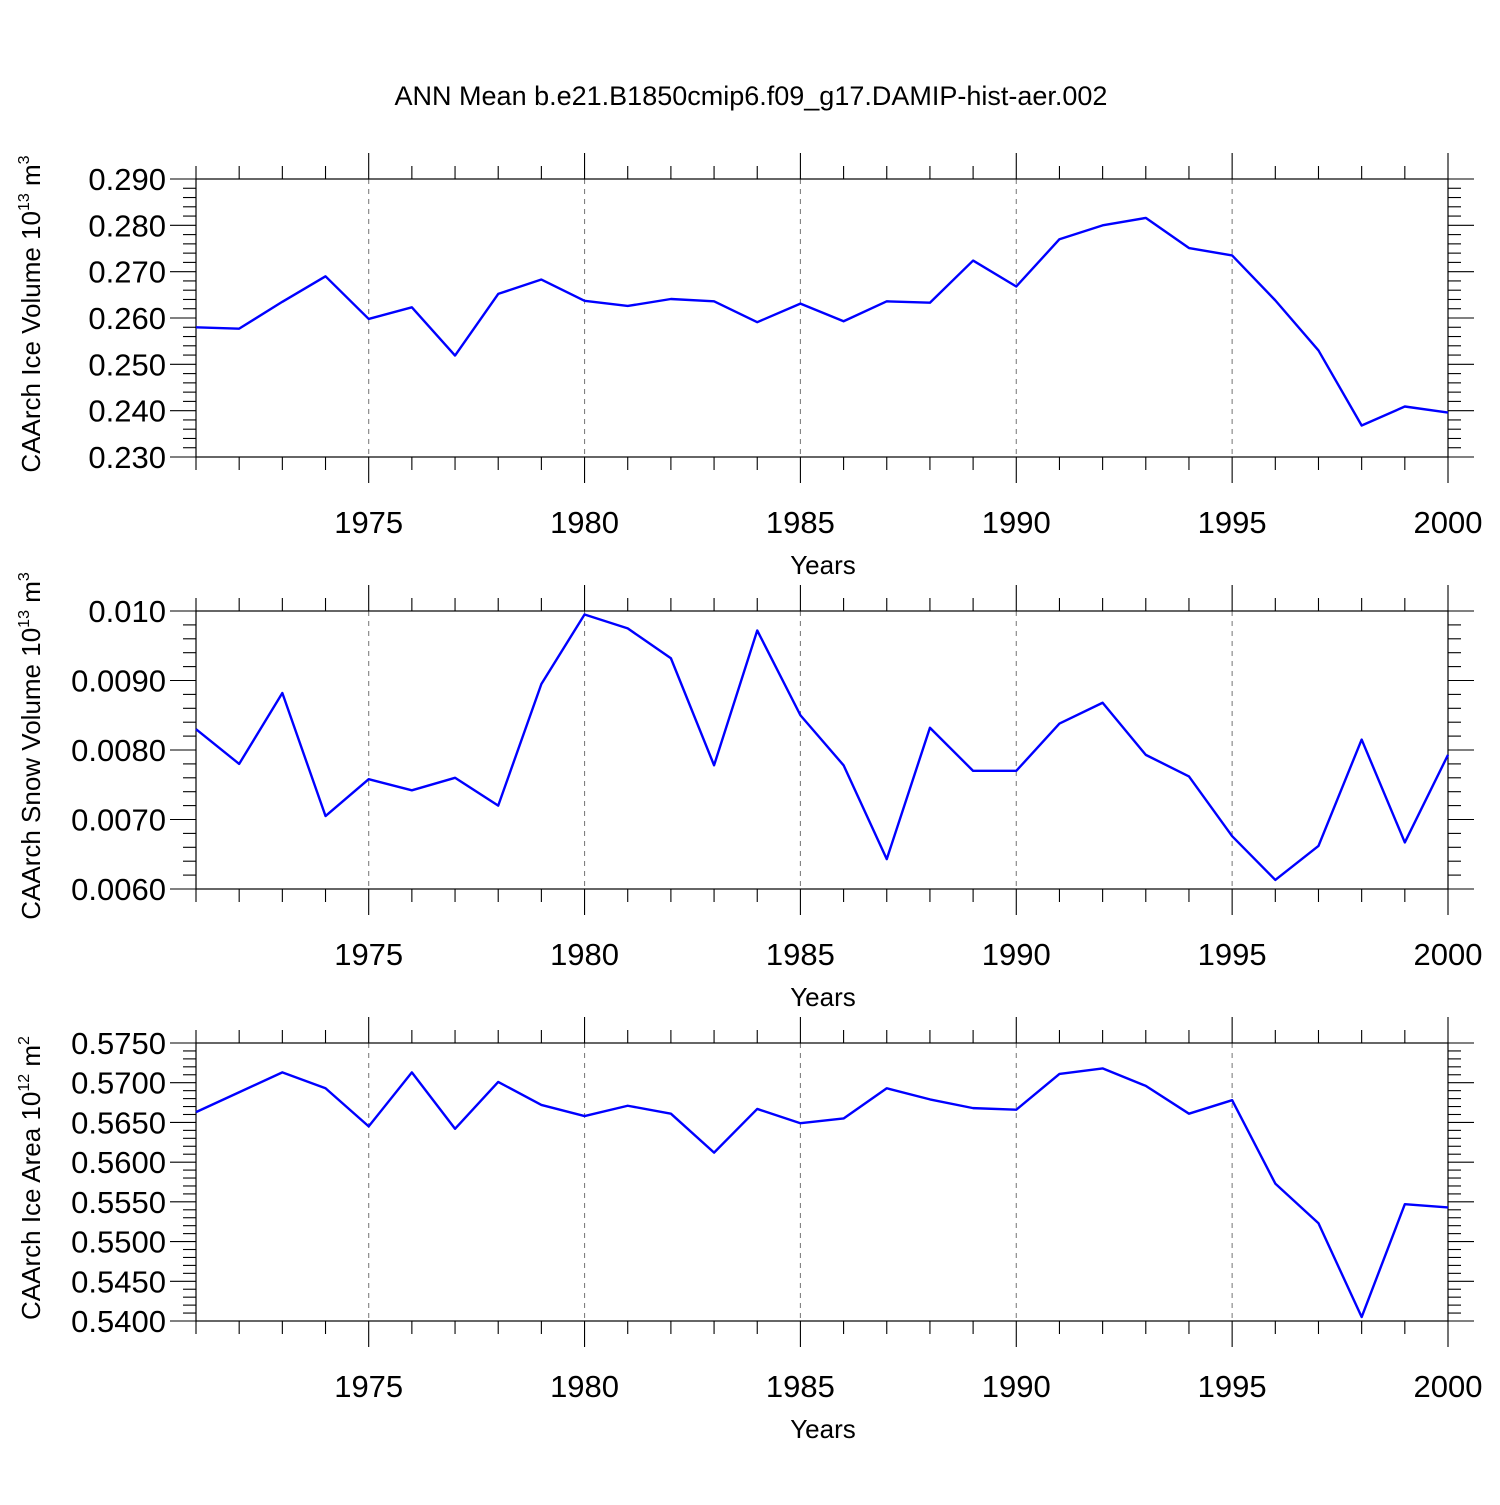 This screenshot has width=1500, height=1505. I want to click on y-tick-label: 0.5400, so click(118, 1321).